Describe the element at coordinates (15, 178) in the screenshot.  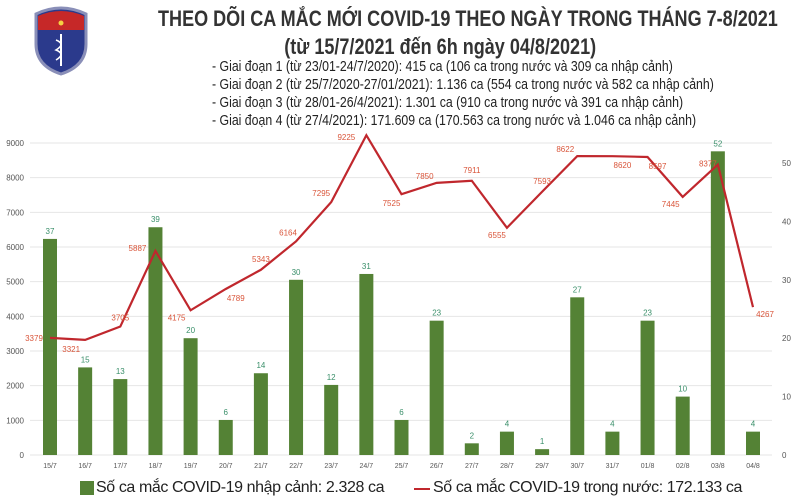
I see `left-axis-tick: 8000` at that location.